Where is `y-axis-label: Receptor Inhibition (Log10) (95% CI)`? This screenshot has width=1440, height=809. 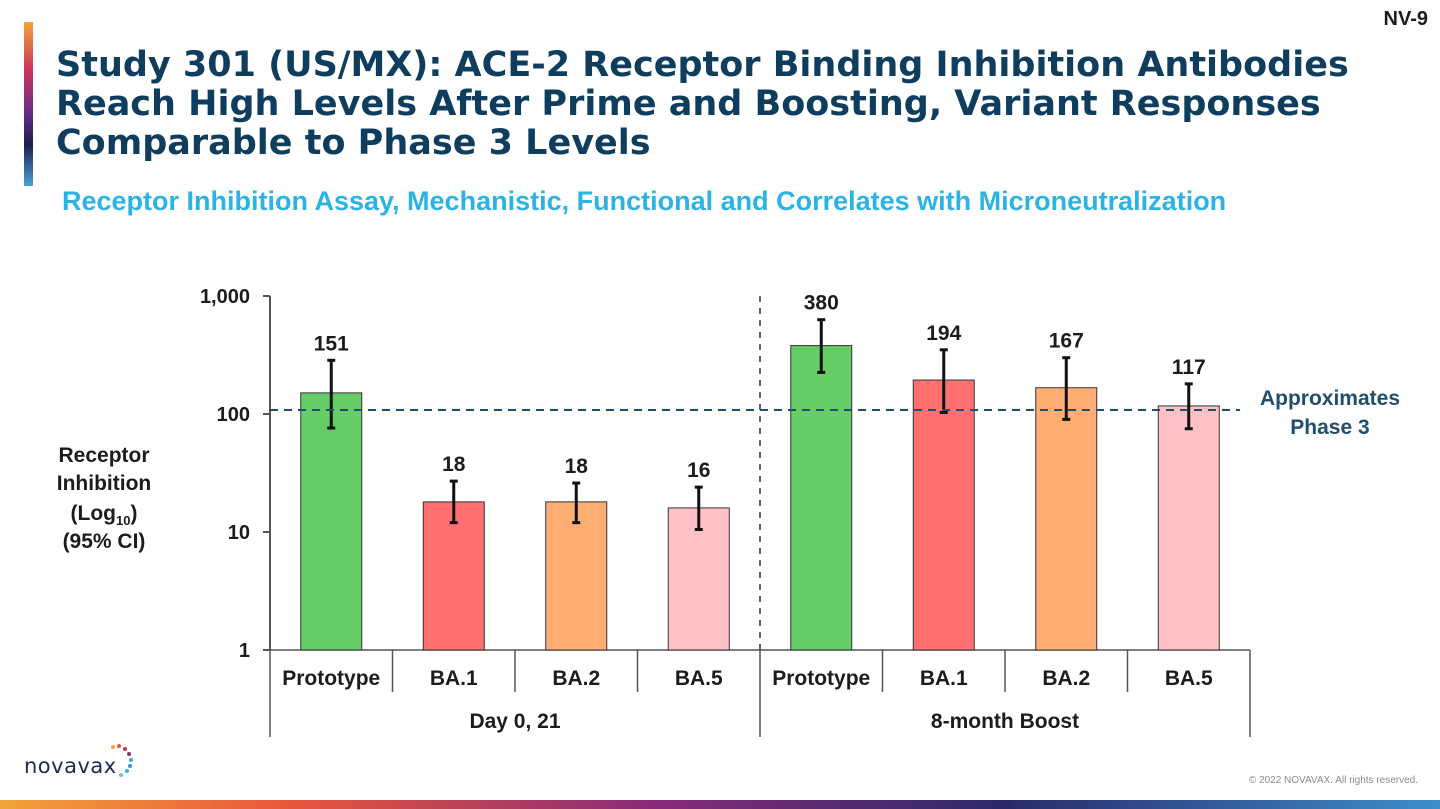 y-axis-label: Receptor Inhibition (Log10) (95% CI) is located at coordinates (104, 498).